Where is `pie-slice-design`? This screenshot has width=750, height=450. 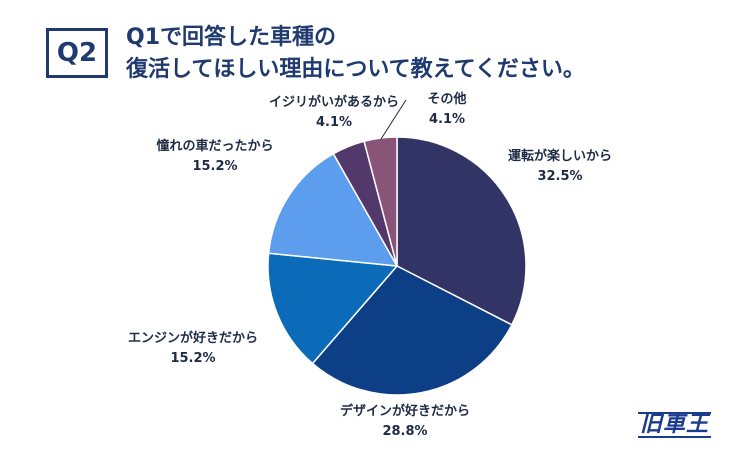 pie-slice-design is located at coordinates (412, 330).